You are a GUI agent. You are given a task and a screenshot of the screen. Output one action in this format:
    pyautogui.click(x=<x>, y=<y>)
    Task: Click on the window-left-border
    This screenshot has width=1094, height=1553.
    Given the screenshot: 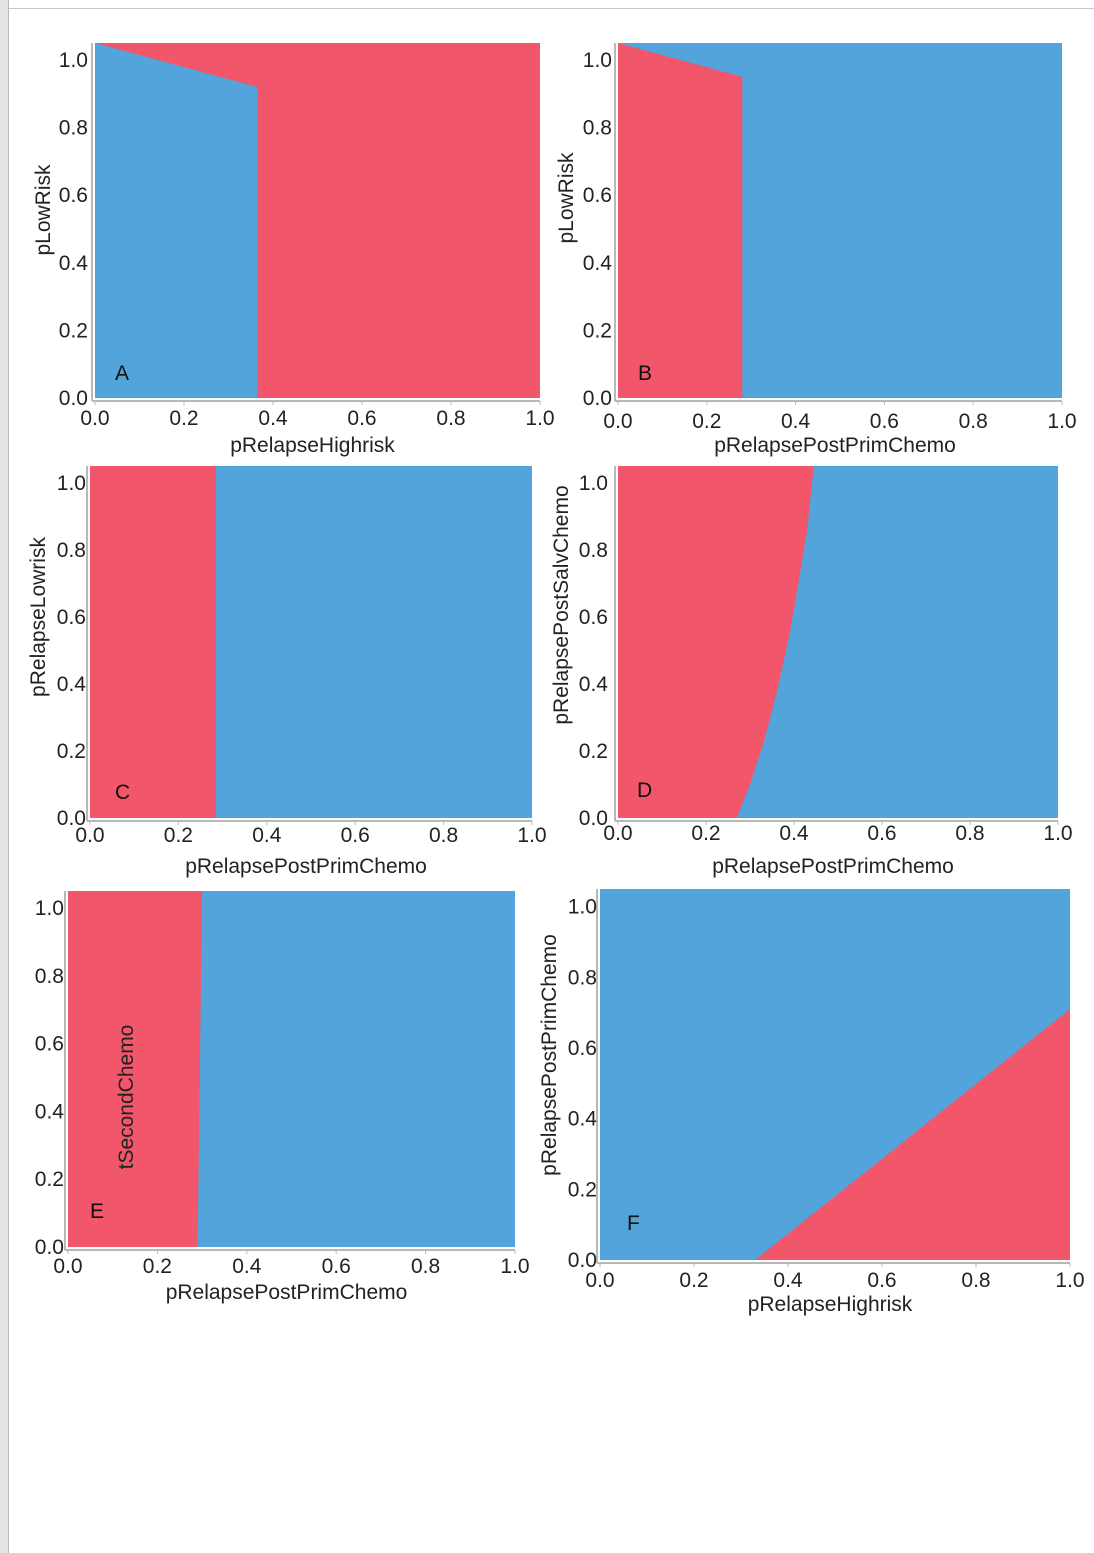 What is the action you would take?
    pyautogui.click(x=4, y=776)
    